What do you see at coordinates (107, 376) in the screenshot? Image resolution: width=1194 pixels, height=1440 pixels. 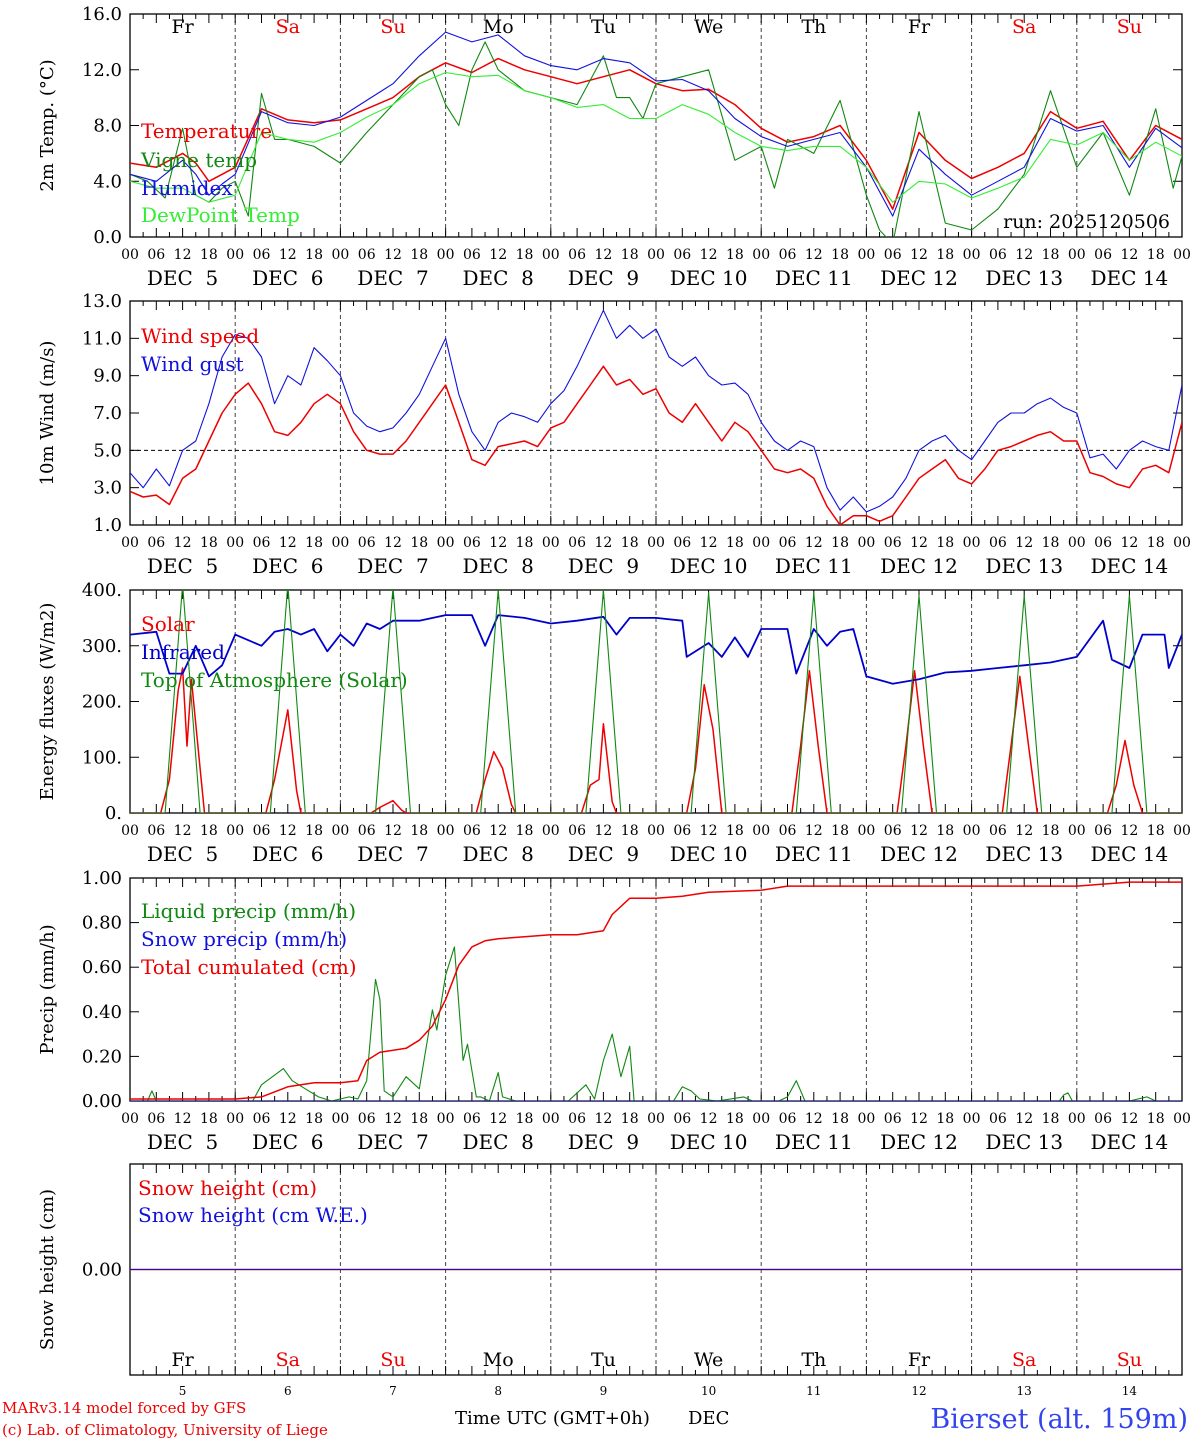 I see `y-tick-label: 9.0` at bounding box center [107, 376].